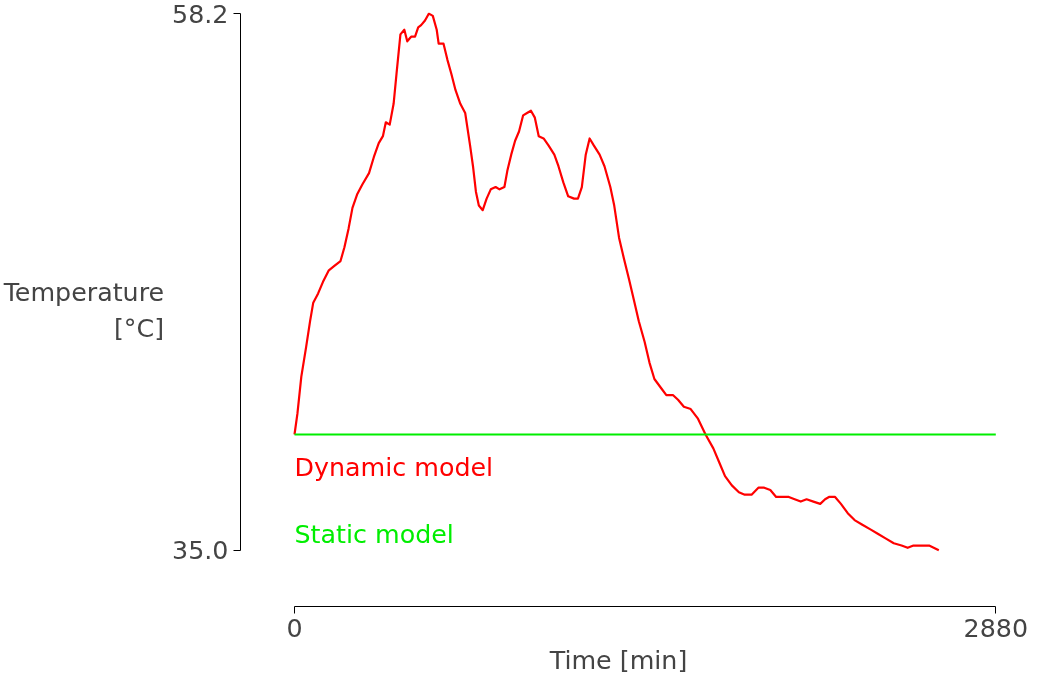  I want to click on y-axis-title: Temperature [°C], so click(83, 309).